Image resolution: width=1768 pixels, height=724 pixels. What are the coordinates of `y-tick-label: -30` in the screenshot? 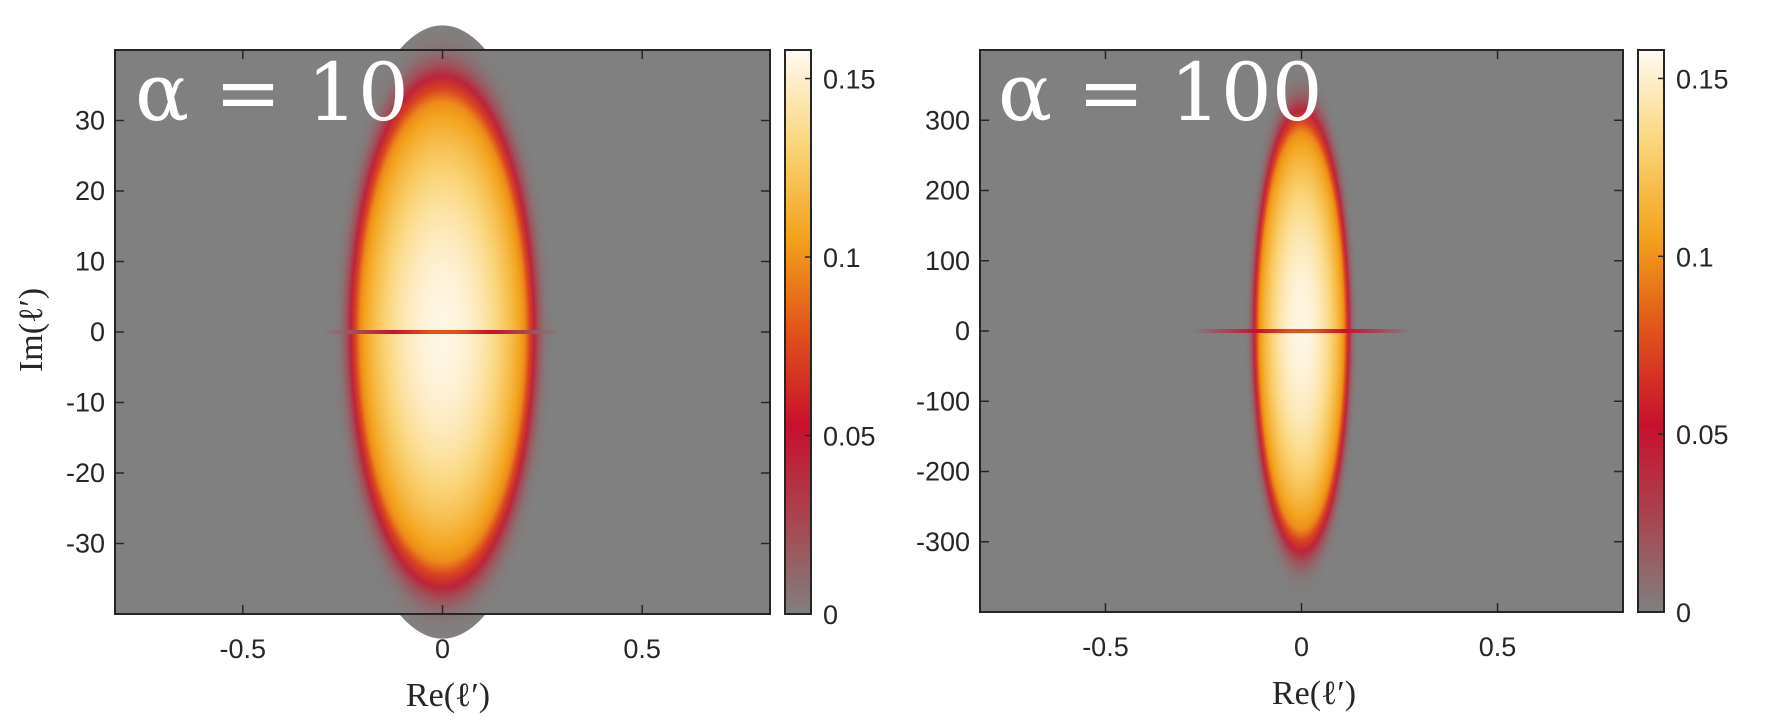 It's located at (85, 544).